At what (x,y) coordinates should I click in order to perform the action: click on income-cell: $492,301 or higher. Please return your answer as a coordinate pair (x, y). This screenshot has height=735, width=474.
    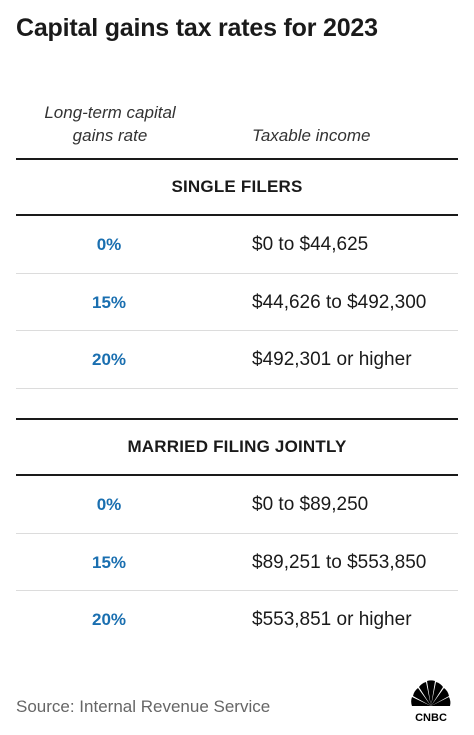
    Looking at the image, I should click on (332, 359).